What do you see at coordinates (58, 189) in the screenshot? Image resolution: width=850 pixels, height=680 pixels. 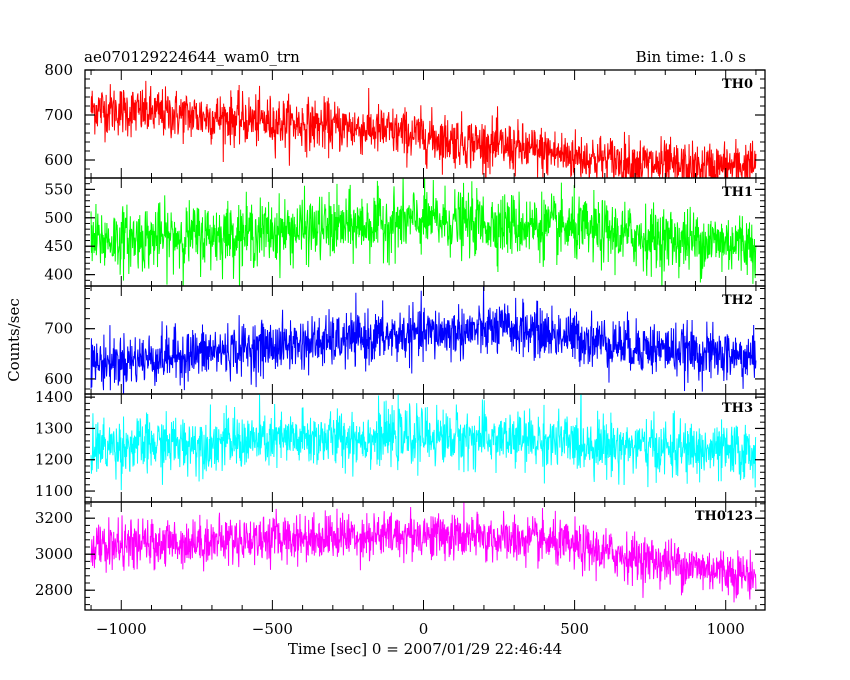 I see `y-tick-label: 550` at bounding box center [58, 189].